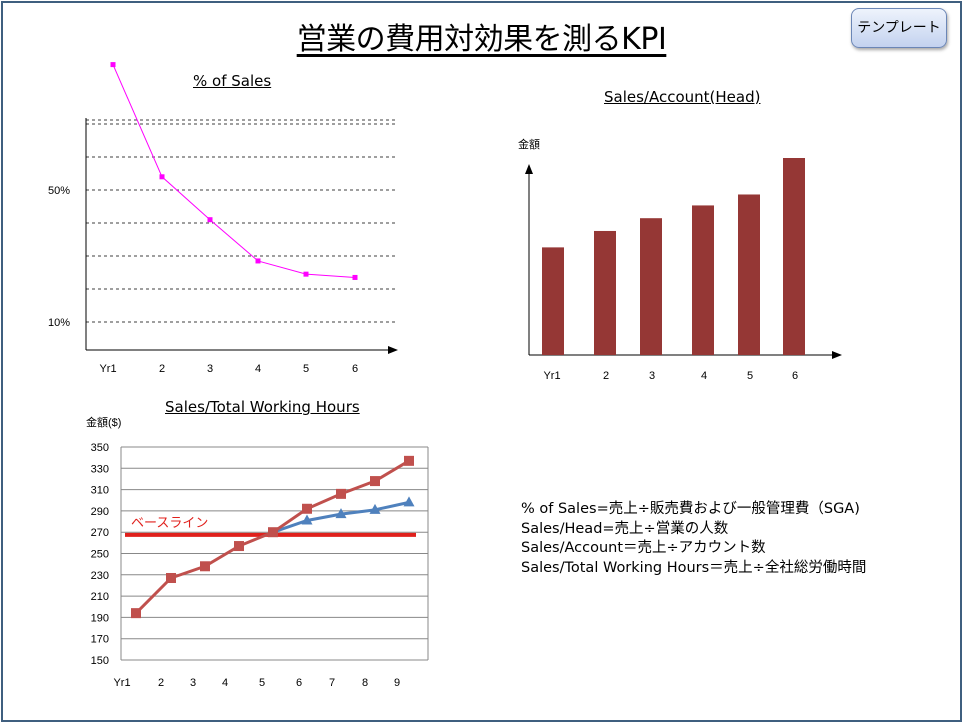 The width and height of the screenshot is (963, 723). What do you see at coordinates (690, 509) in the screenshot?
I see `definition-pct-sales: % of Sales=売上÷販売費および一般管理費（SGA)` at bounding box center [690, 509].